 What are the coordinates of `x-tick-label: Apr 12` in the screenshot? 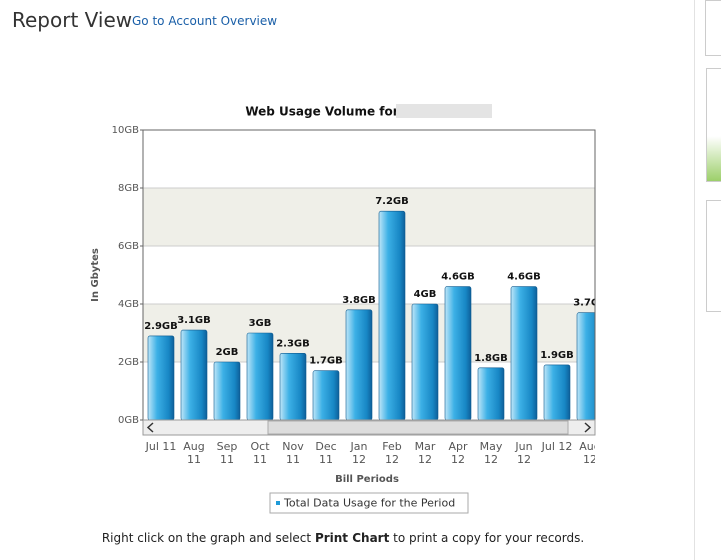 It's located at (458, 453).